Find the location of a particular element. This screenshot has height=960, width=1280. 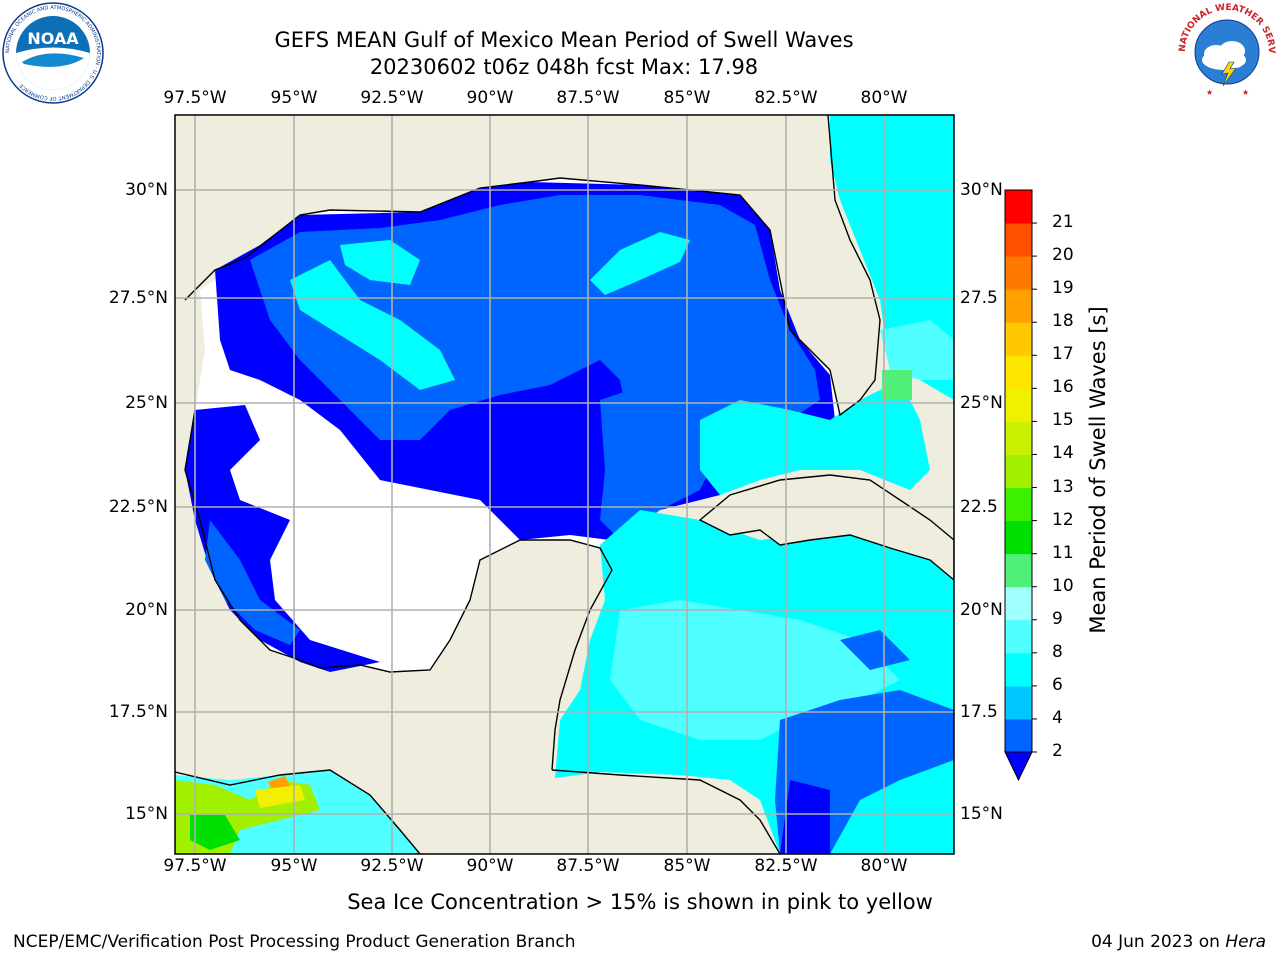

colorbar-tick-label: 14 is located at coordinates (1063, 453).